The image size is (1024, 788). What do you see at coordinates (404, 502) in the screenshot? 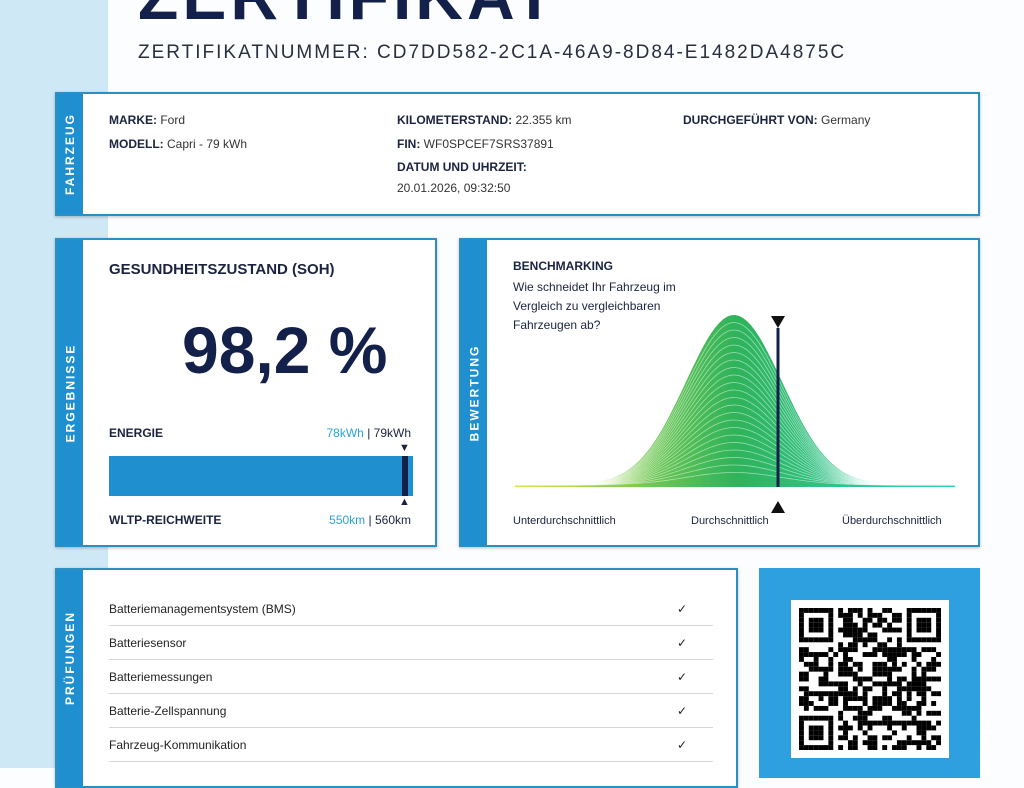
I see `triangle-up-icon: ▲` at bounding box center [404, 502].